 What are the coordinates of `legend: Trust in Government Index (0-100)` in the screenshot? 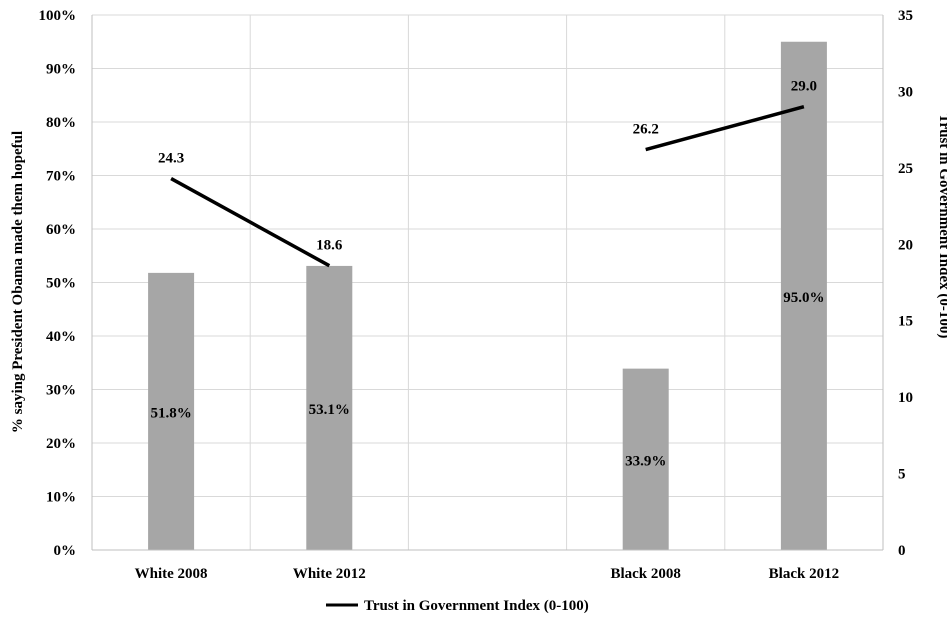 It's located at (457, 606).